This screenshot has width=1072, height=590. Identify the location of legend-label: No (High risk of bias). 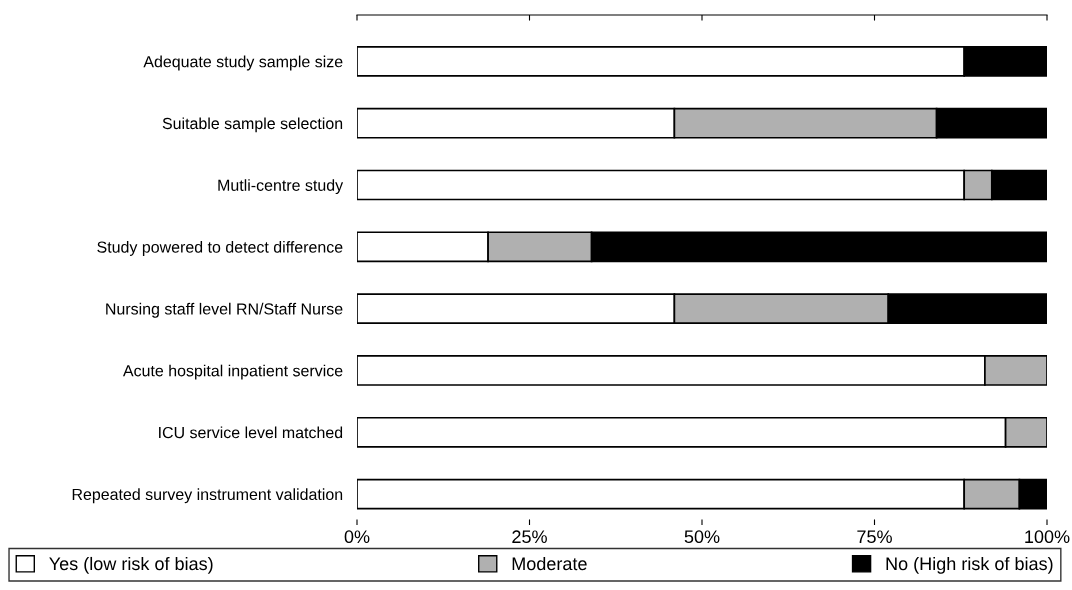
(969, 565).